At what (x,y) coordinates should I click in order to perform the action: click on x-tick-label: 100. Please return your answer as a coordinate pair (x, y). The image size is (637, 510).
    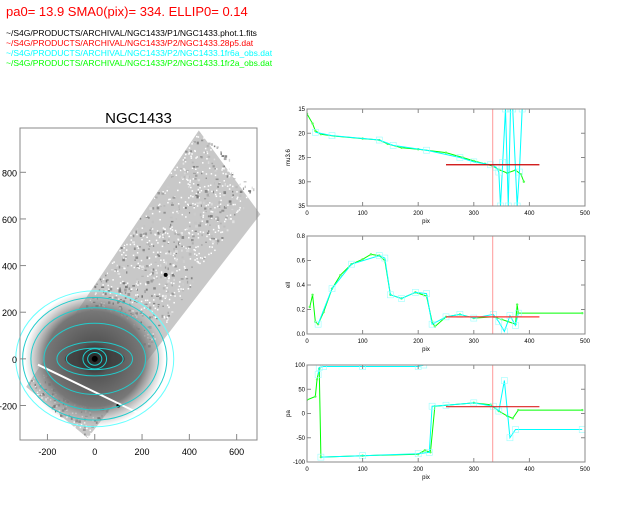
    Looking at the image, I should click on (363, 214).